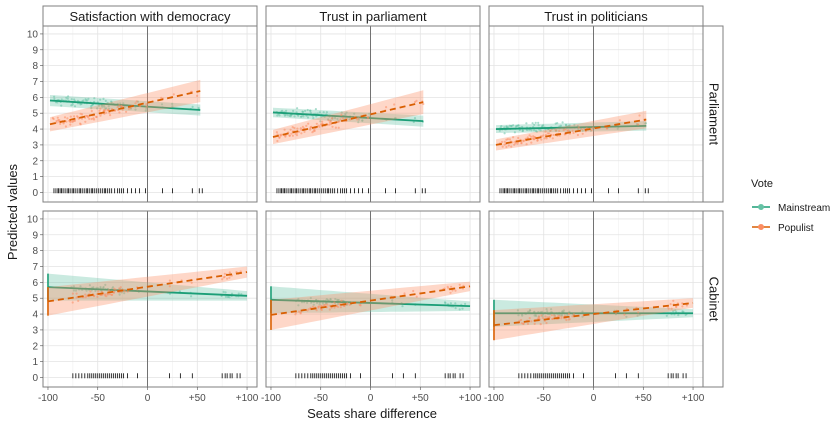  What do you see at coordinates (35, 330) in the screenshot?
I see `y-tick-label: 3` at bounding box center [35, 330].